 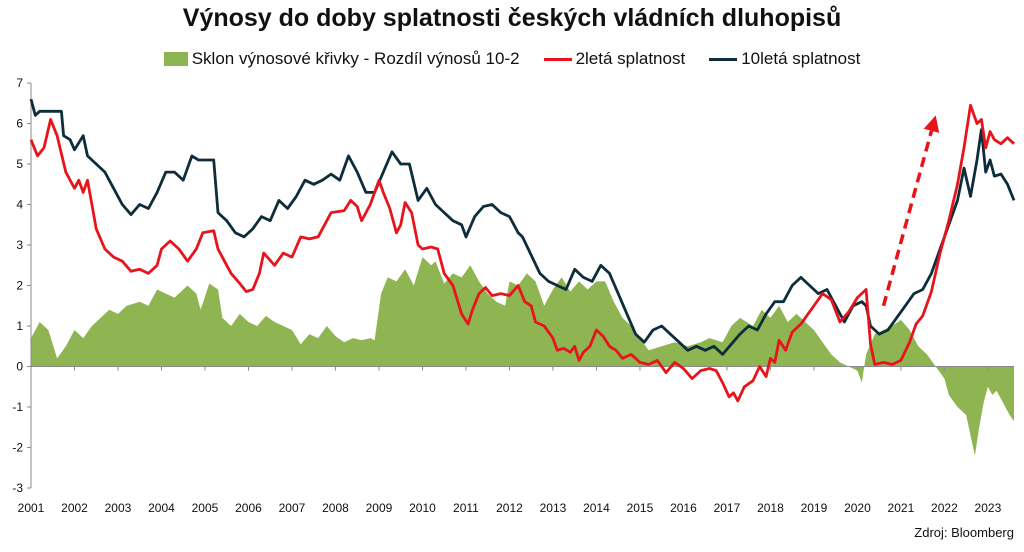 What do you see at coordinates (19, 286) in the screenshot?
I see `y-tick-label: 2` at bounding box center [19, 286].